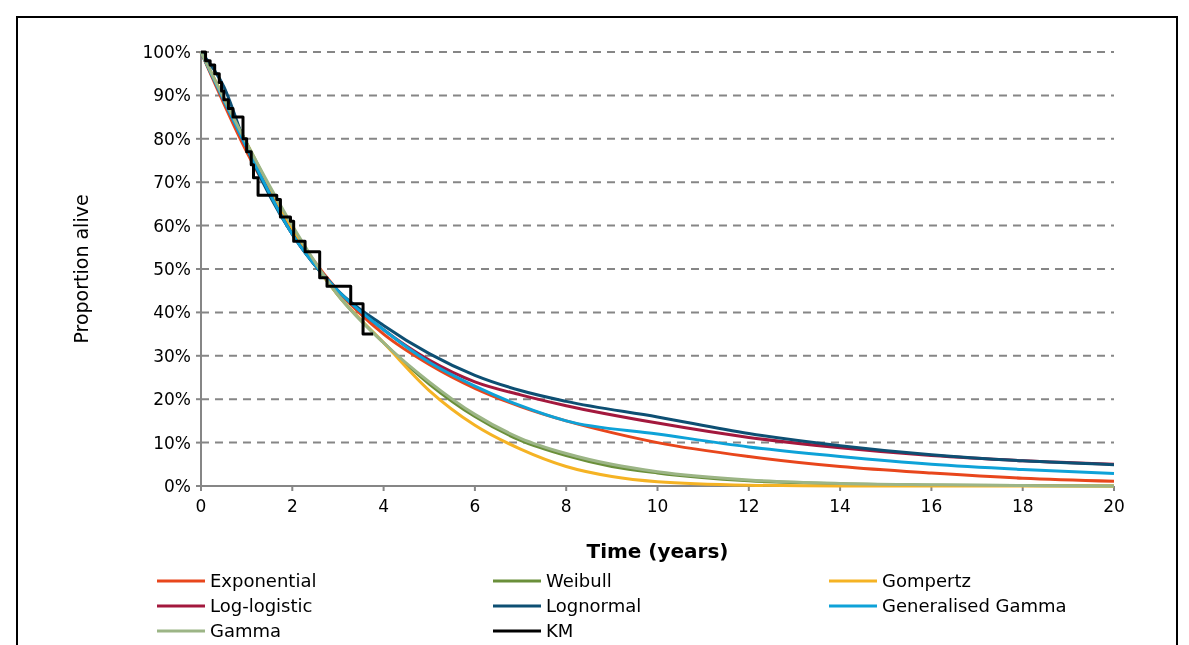  I want to click on legend-label: Gompertz, so click(926, 581).